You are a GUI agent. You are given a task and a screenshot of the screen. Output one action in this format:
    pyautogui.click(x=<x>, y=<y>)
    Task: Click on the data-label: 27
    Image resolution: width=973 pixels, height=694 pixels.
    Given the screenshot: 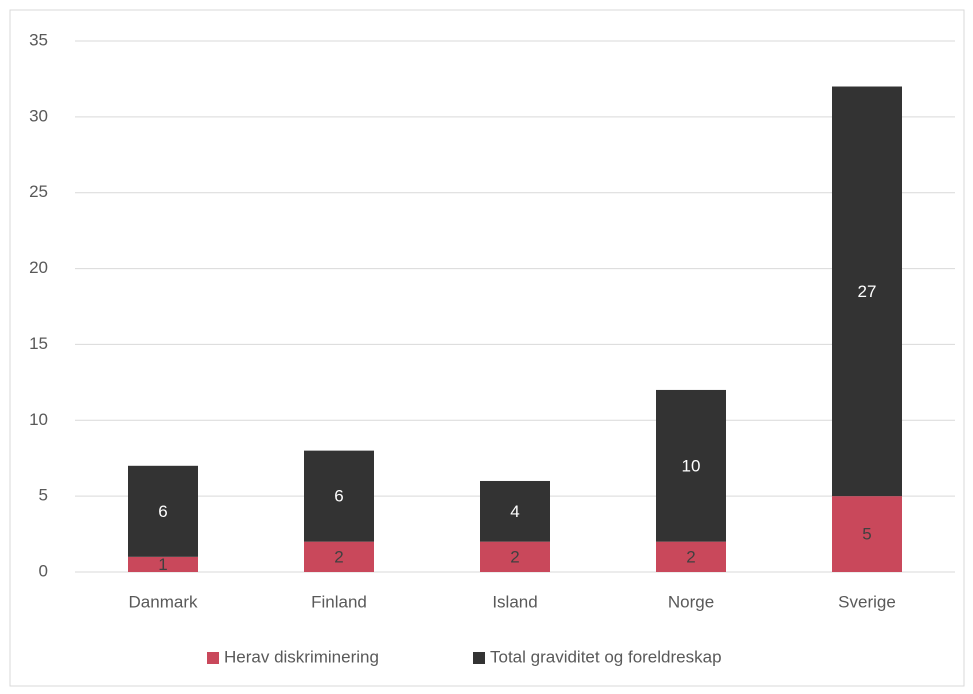 What is the action you would take?
    pyautogui.click(x=867, y=291)
    